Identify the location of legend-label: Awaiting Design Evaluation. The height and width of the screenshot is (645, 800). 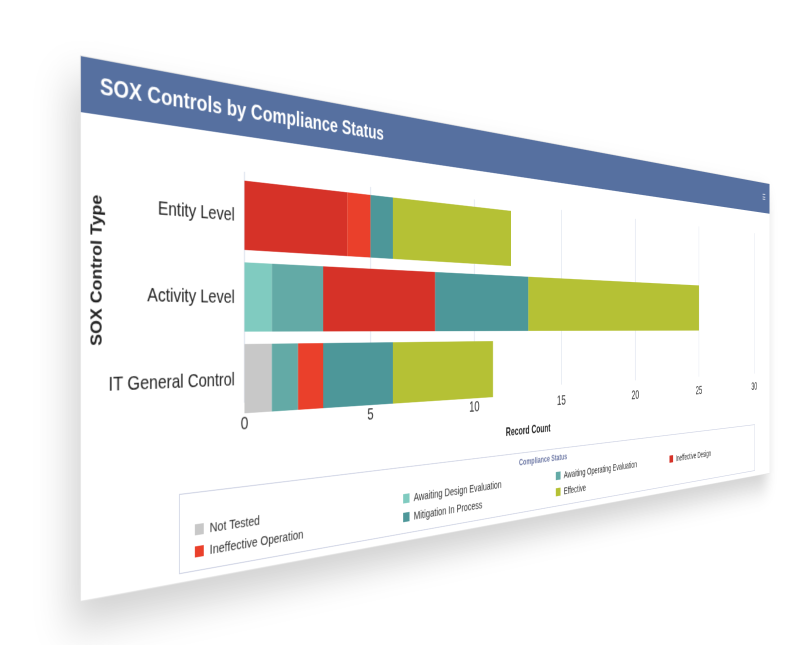
(457, 491).